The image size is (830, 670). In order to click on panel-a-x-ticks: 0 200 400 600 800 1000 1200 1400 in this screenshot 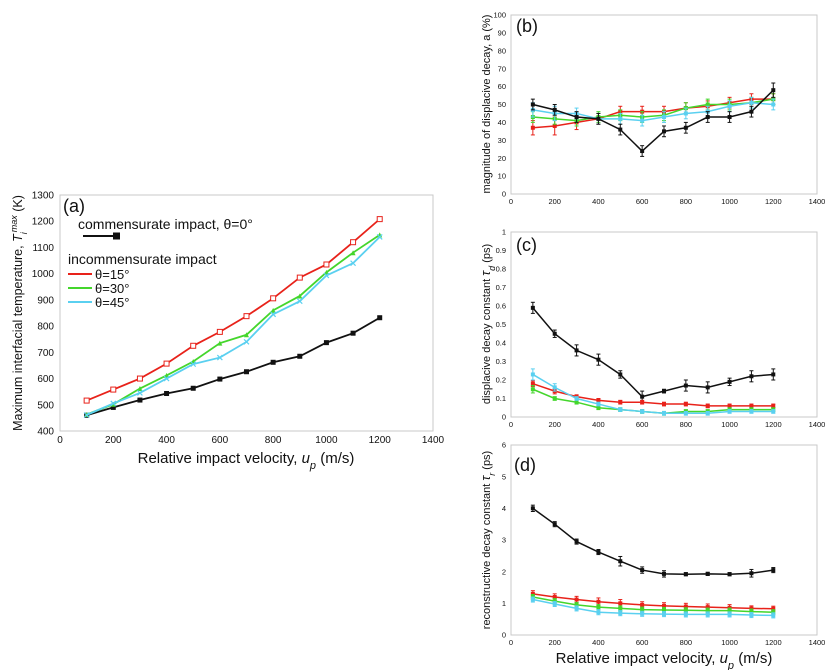, I will do `click(250, 440)`.